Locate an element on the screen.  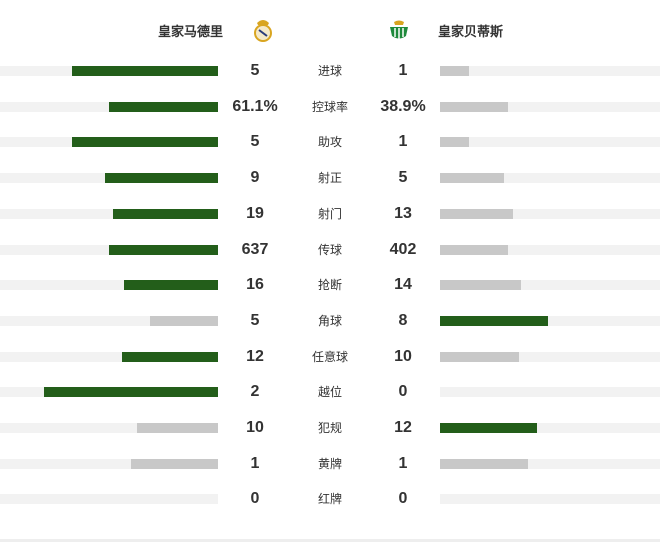
stat-row: 10 犯规 12 is located at coordinates (330, 428).